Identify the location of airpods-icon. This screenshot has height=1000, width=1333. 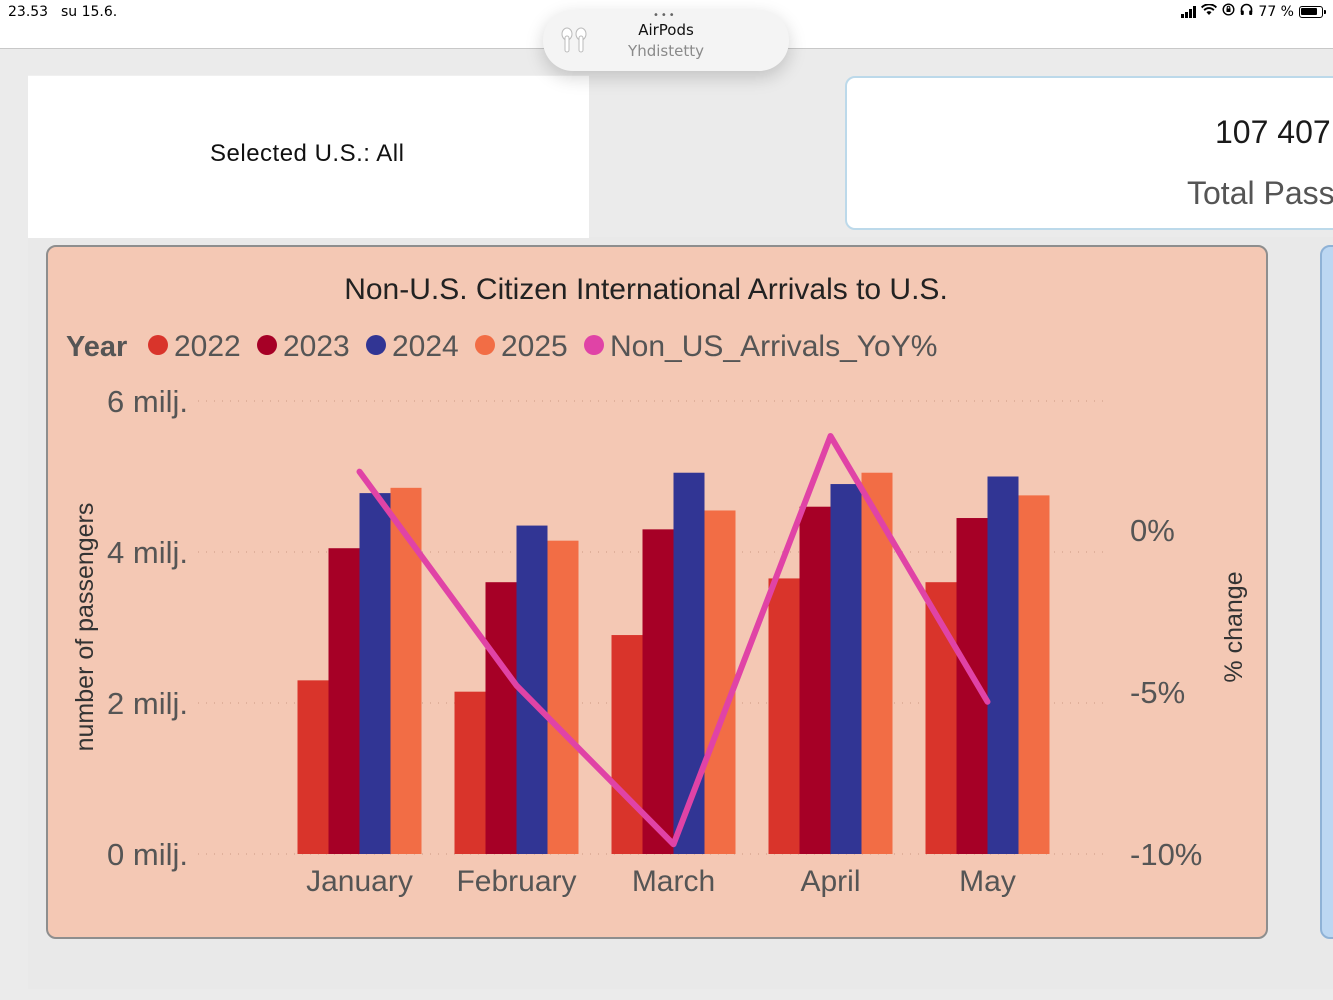
(574, 41).